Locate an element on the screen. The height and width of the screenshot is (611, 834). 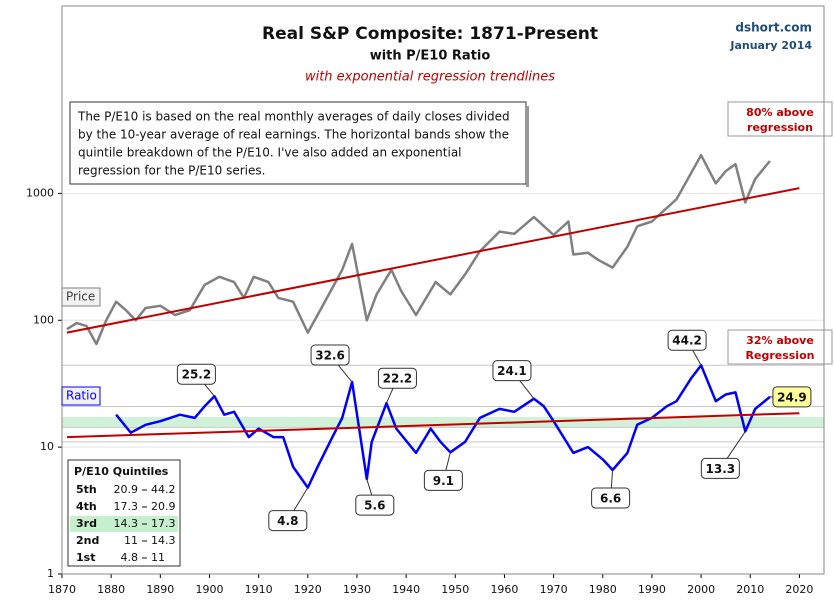
series-label: Ratio is located at coordinates (81, 396).